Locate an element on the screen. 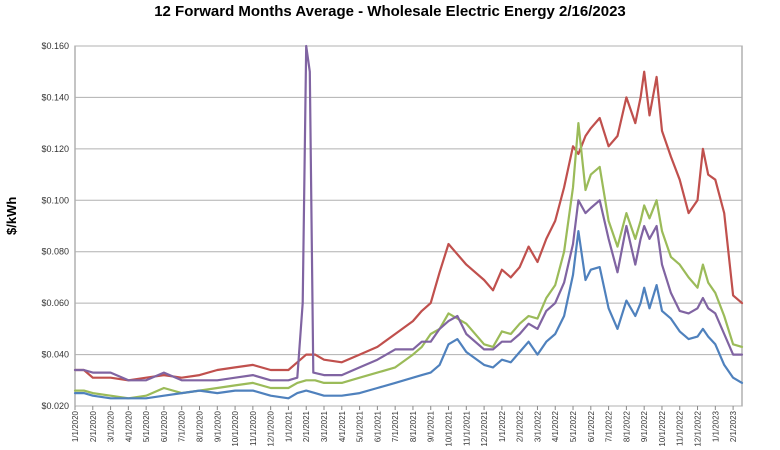  x-tick-label: 12/1/2022 is located at coordinates (698, 428).